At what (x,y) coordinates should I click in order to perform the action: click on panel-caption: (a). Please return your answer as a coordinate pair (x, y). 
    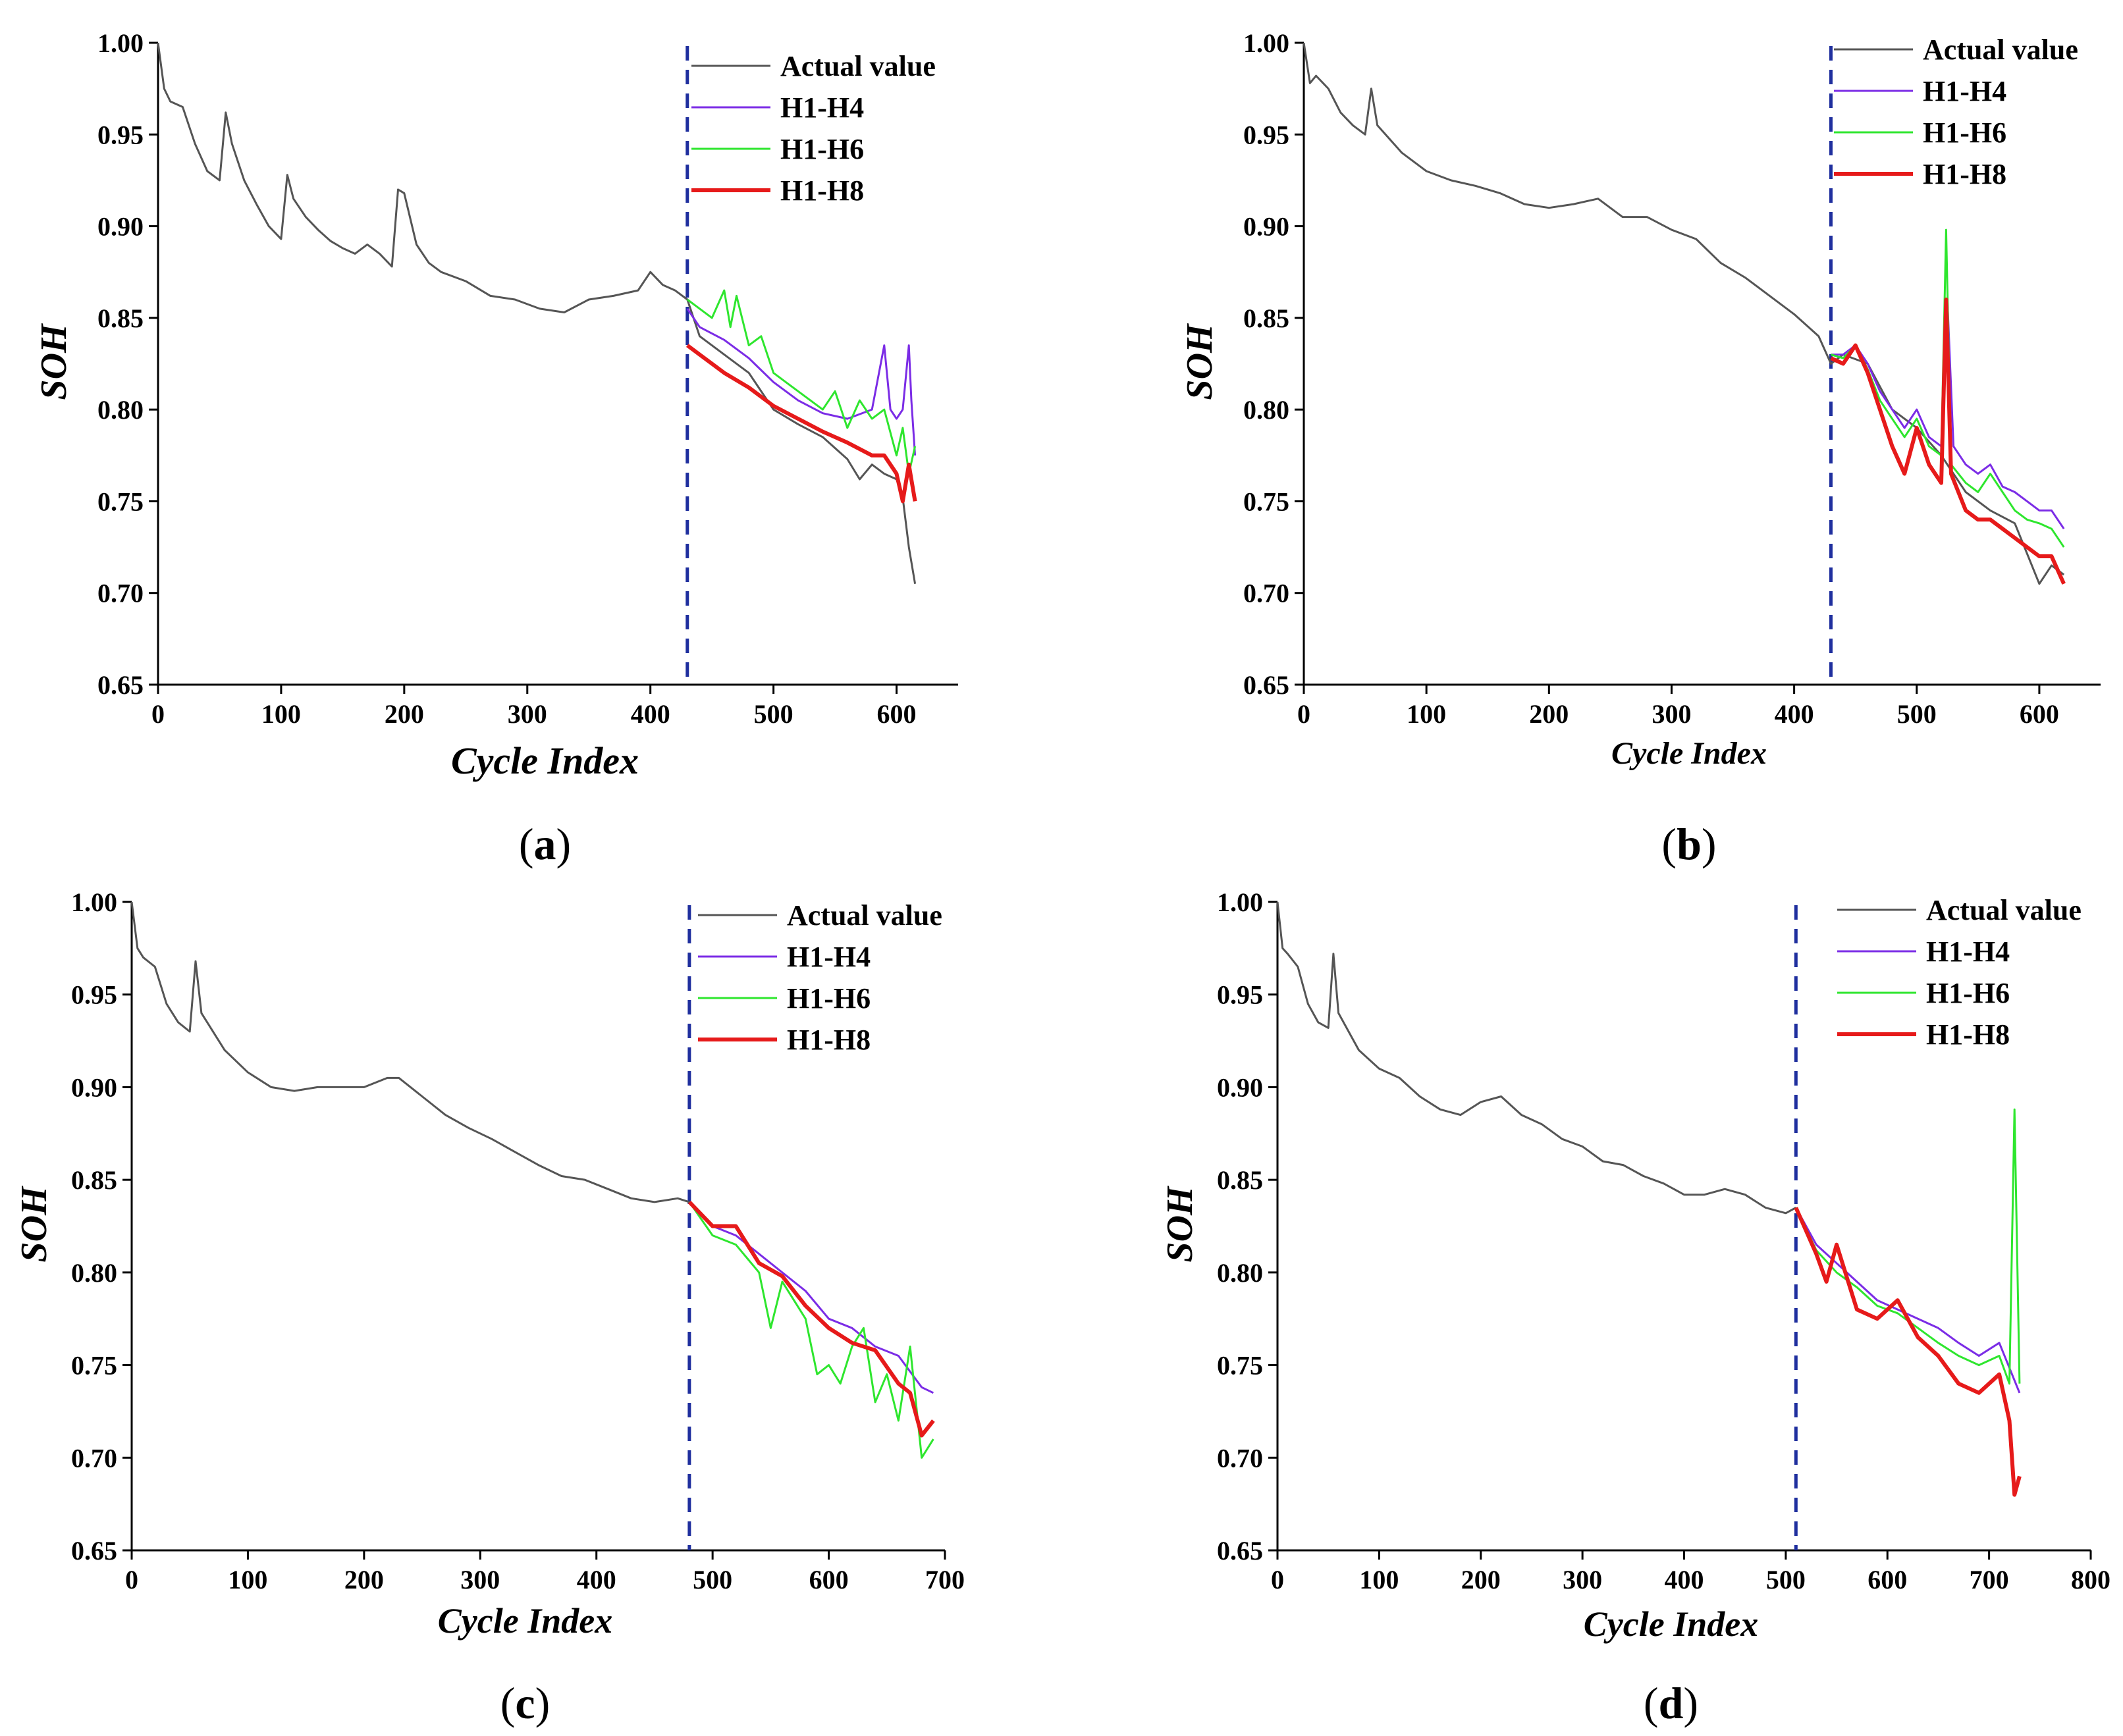
    Looking at the image, I should click on (545, 844).